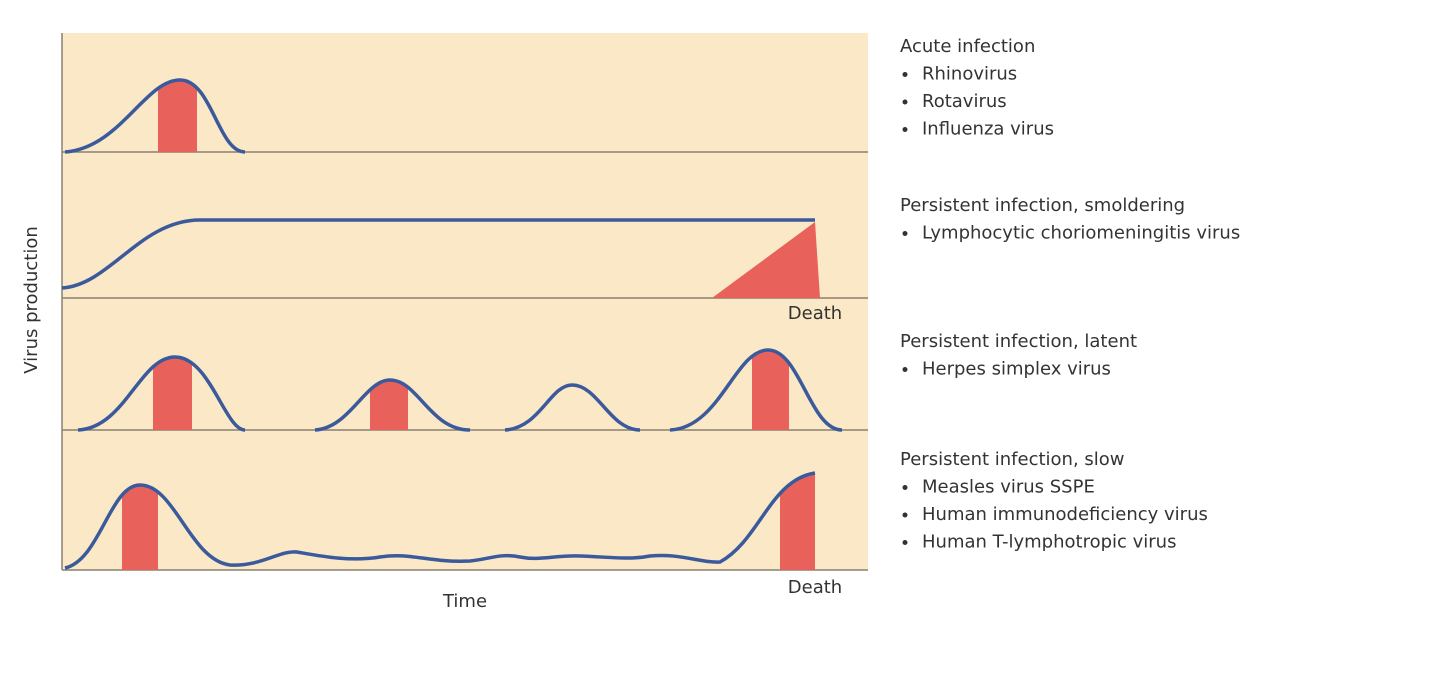 This screenshot has width=1440, height=682. Describe the element at coordinates (1016, 369) in the screenshot. I see `panel-item: Herpes simplex virus` at that location.